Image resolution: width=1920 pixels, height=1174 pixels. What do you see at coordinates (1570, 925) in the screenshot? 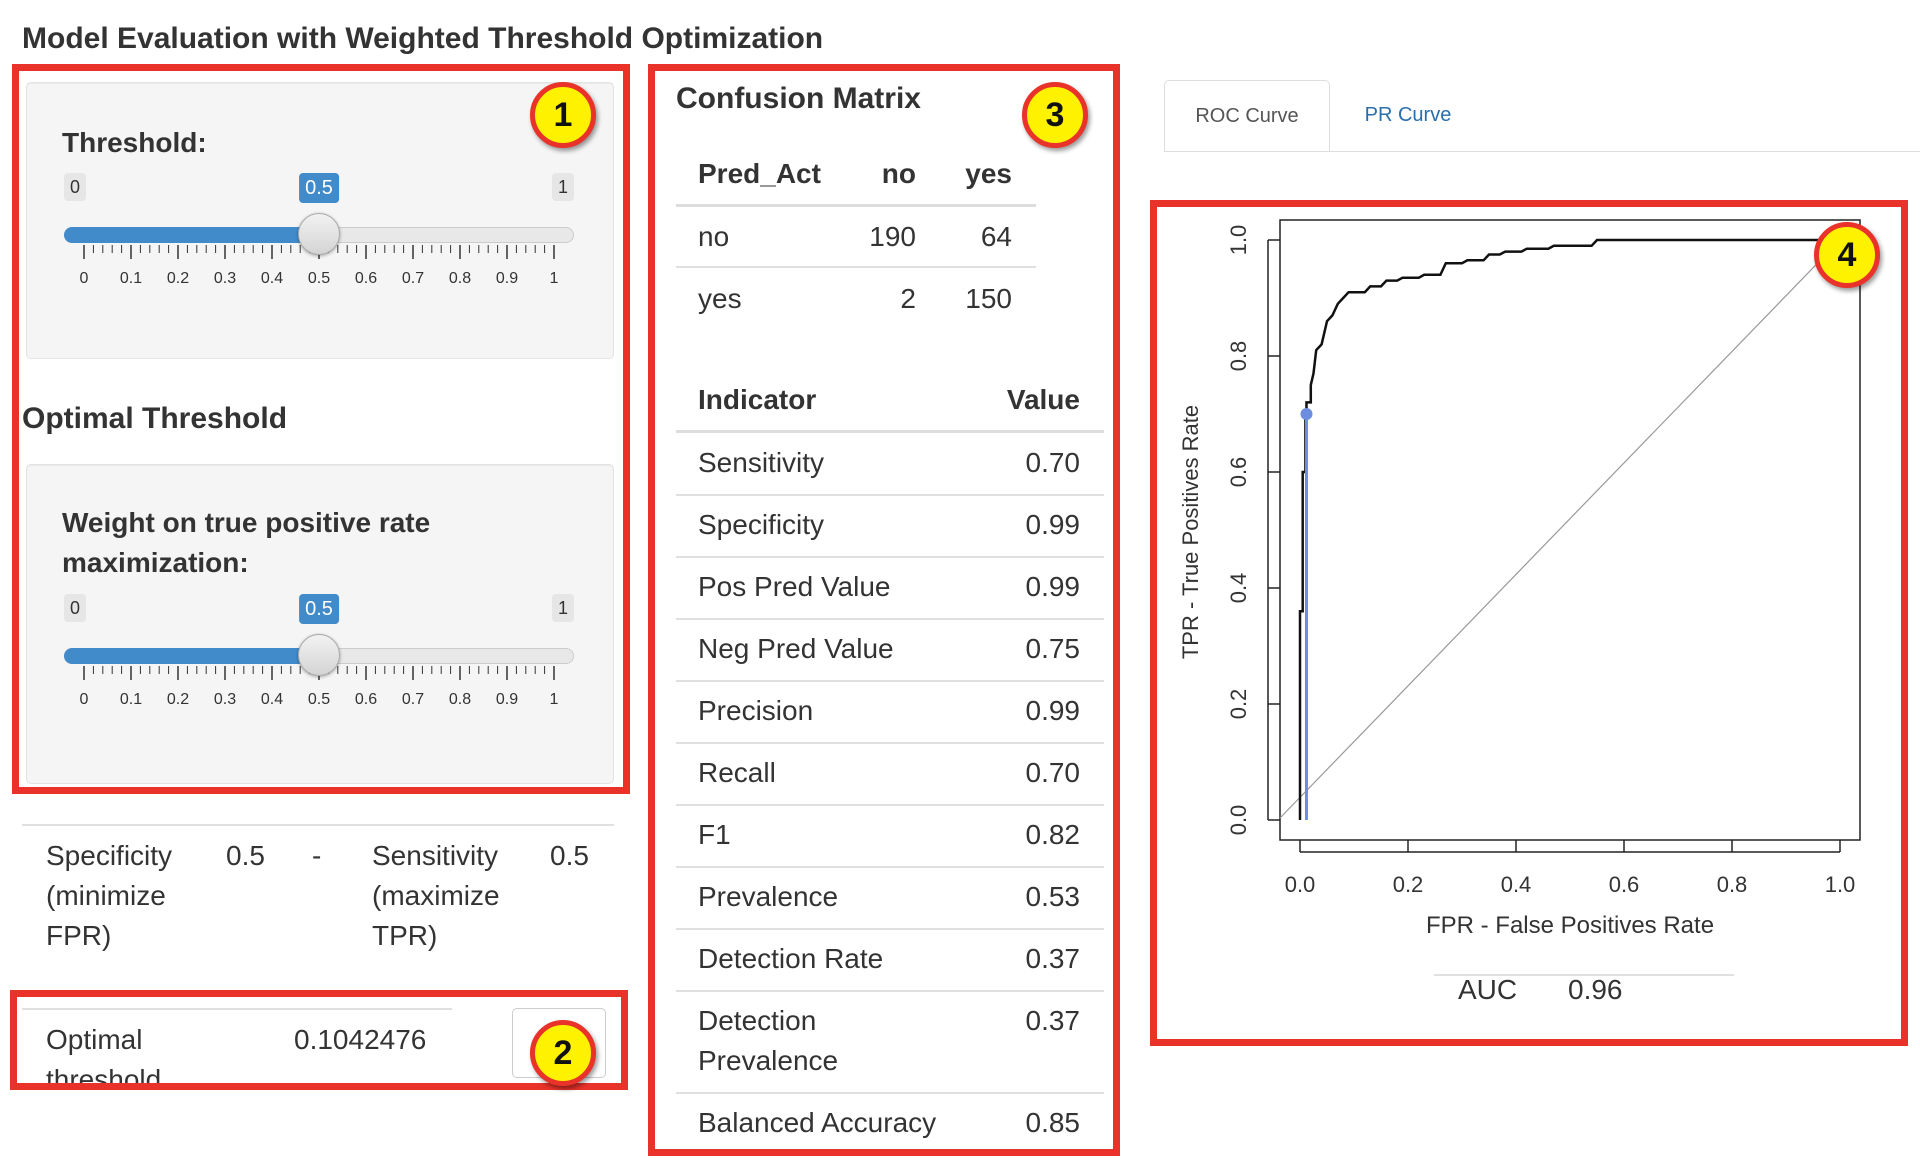
I see `x-axis-label: FPR - False Positives Rate` at bounding box center [1570, 925].